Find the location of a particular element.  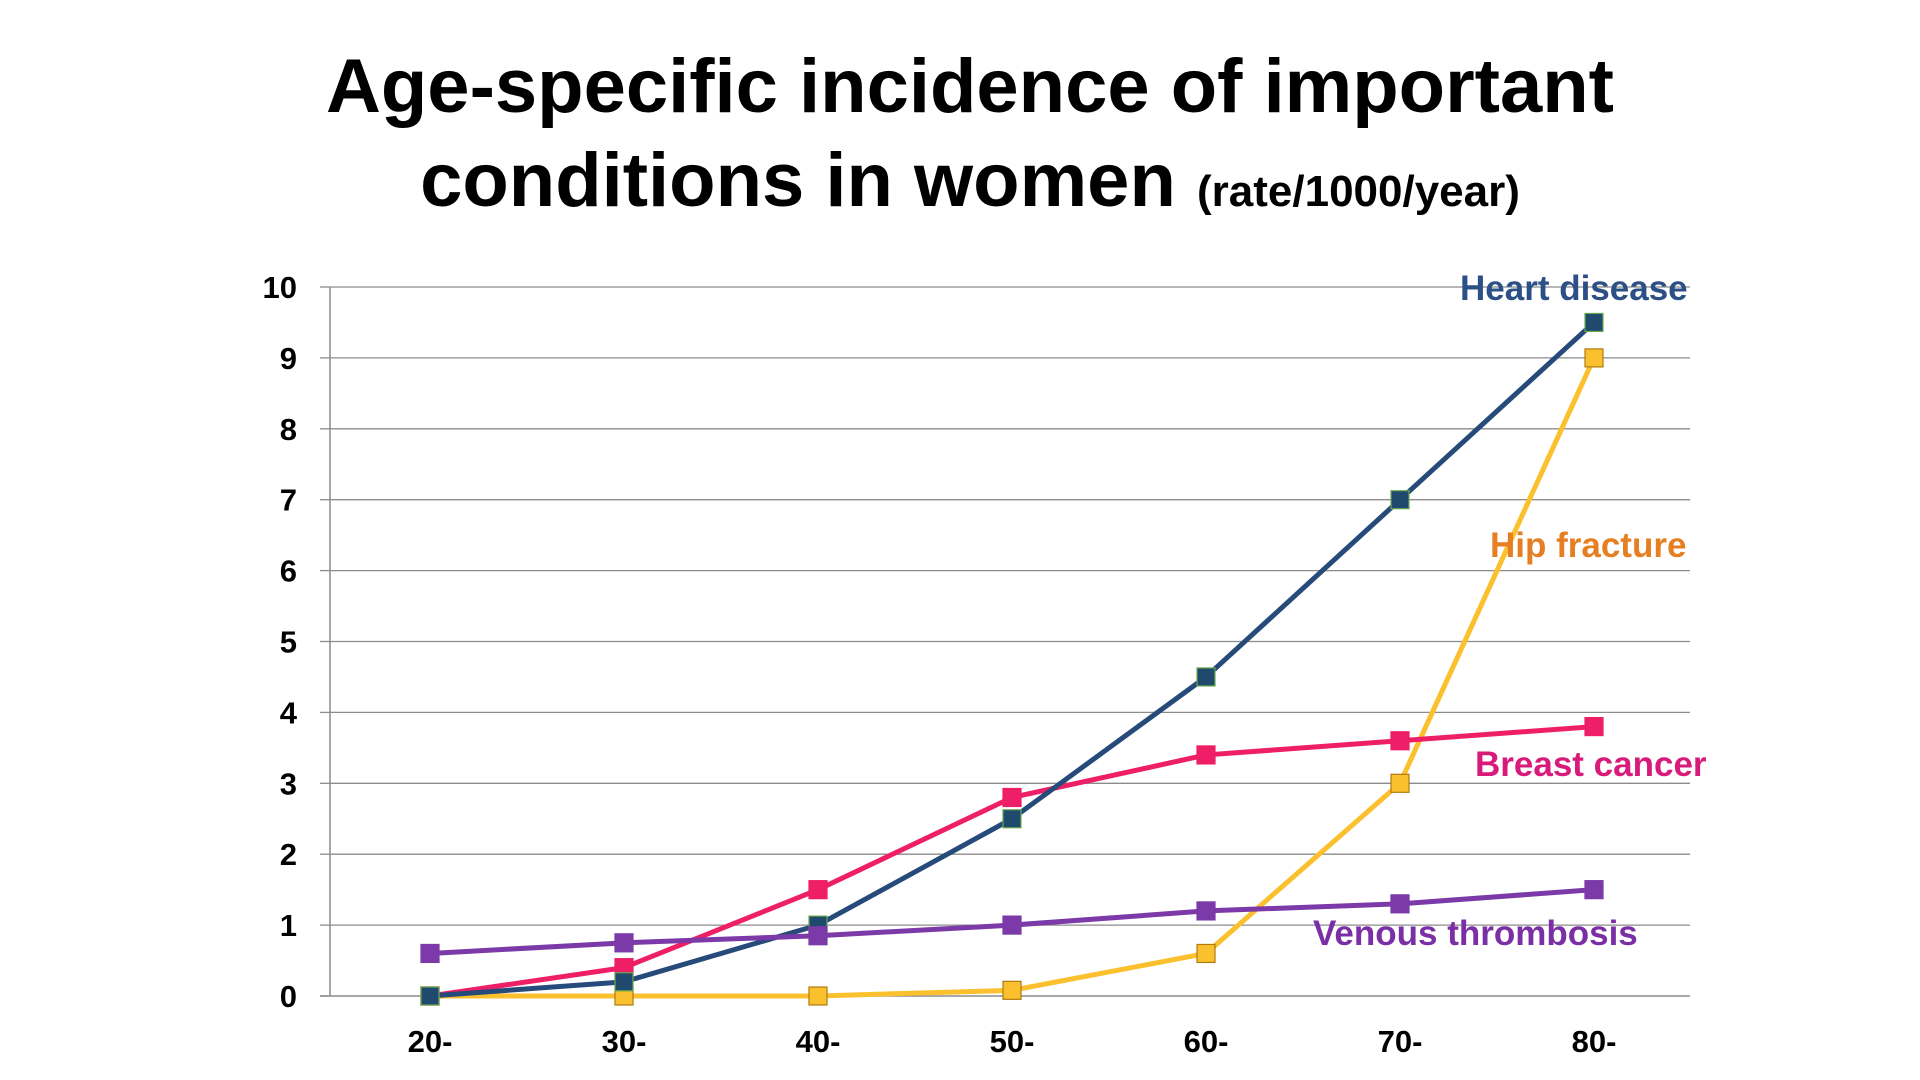

chart-title-unit: (rate/1000/year) is located at coordinates (1358, 191).